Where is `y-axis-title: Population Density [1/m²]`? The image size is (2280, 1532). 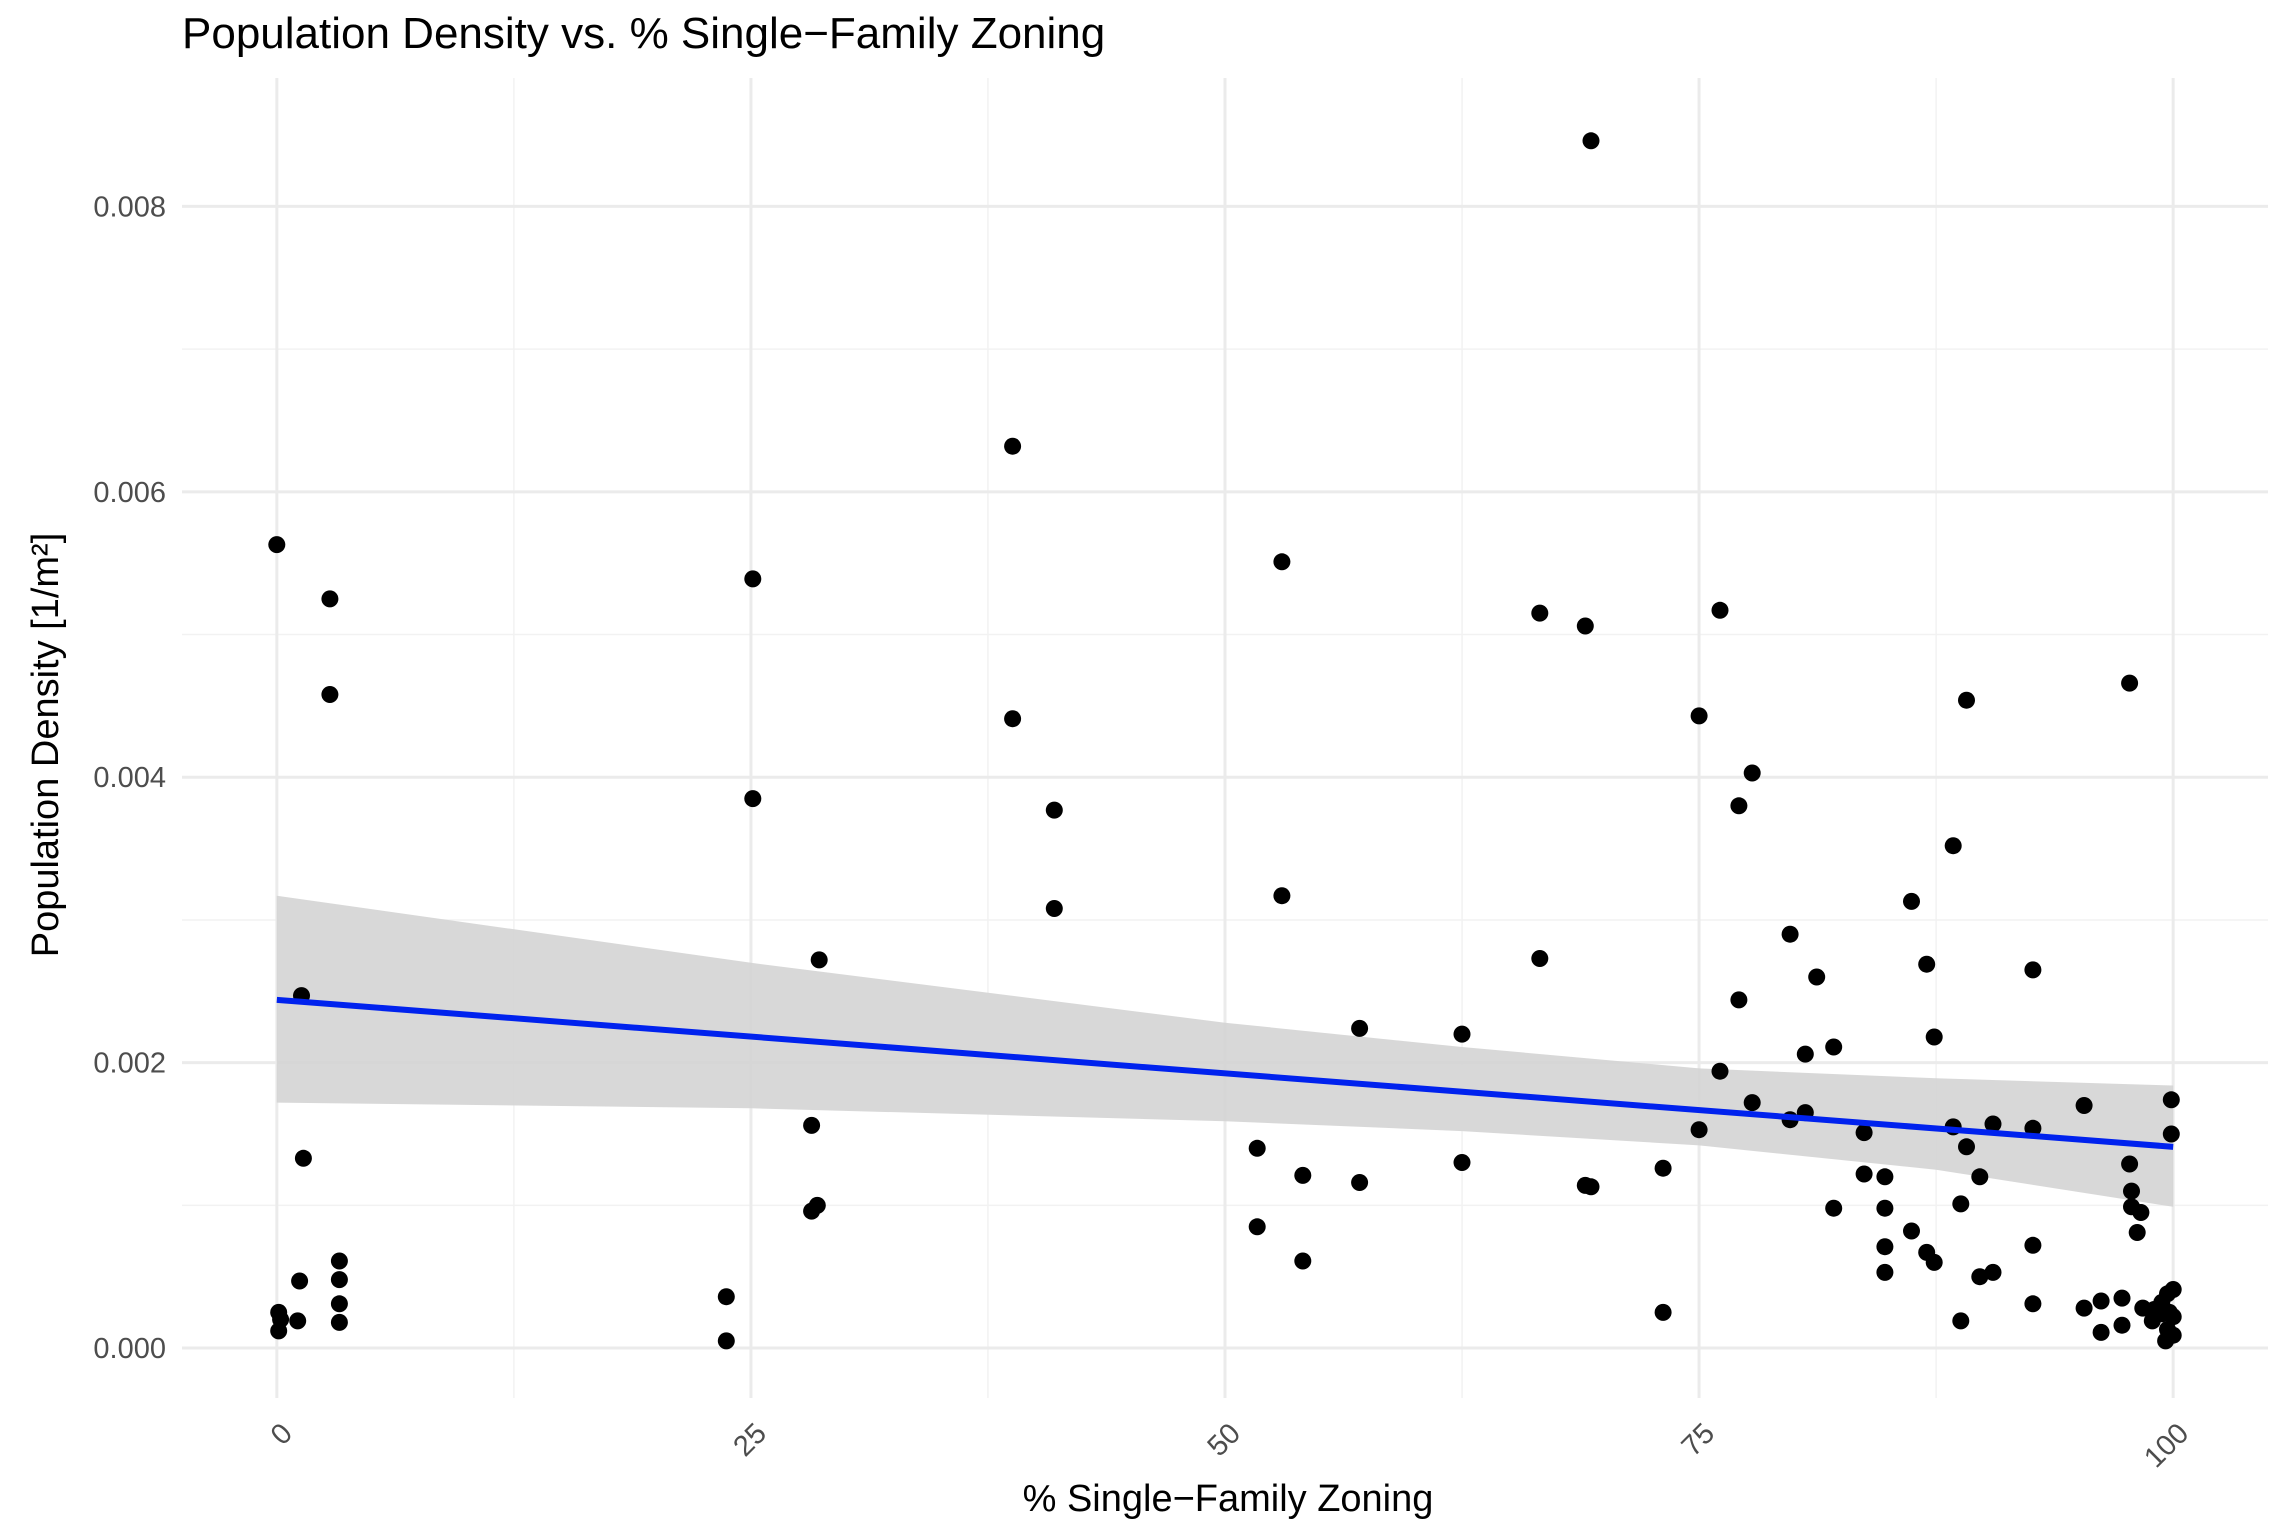
y-axis-title: Population Density [1/m²] is located at coordinates (46, 745).